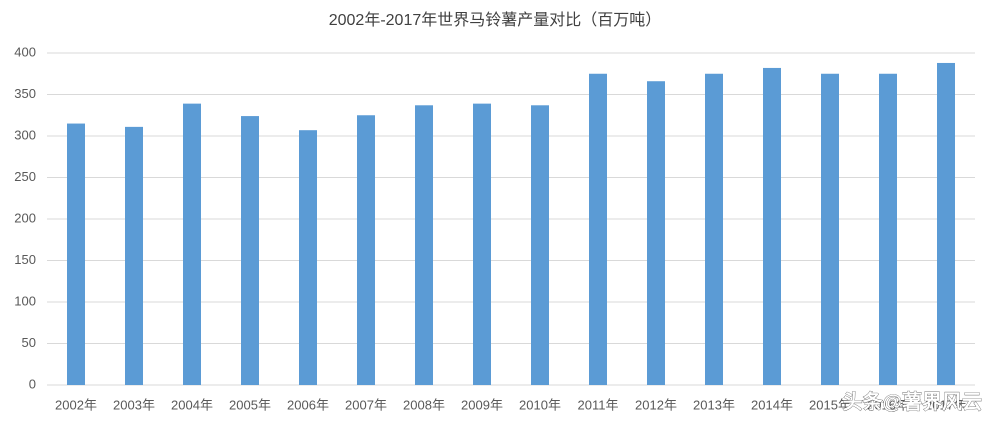  What do you see at coordinates (772, 404) in the screenshot?
I see `x-tick-label: 2014年` at bounding box center [772, 404].